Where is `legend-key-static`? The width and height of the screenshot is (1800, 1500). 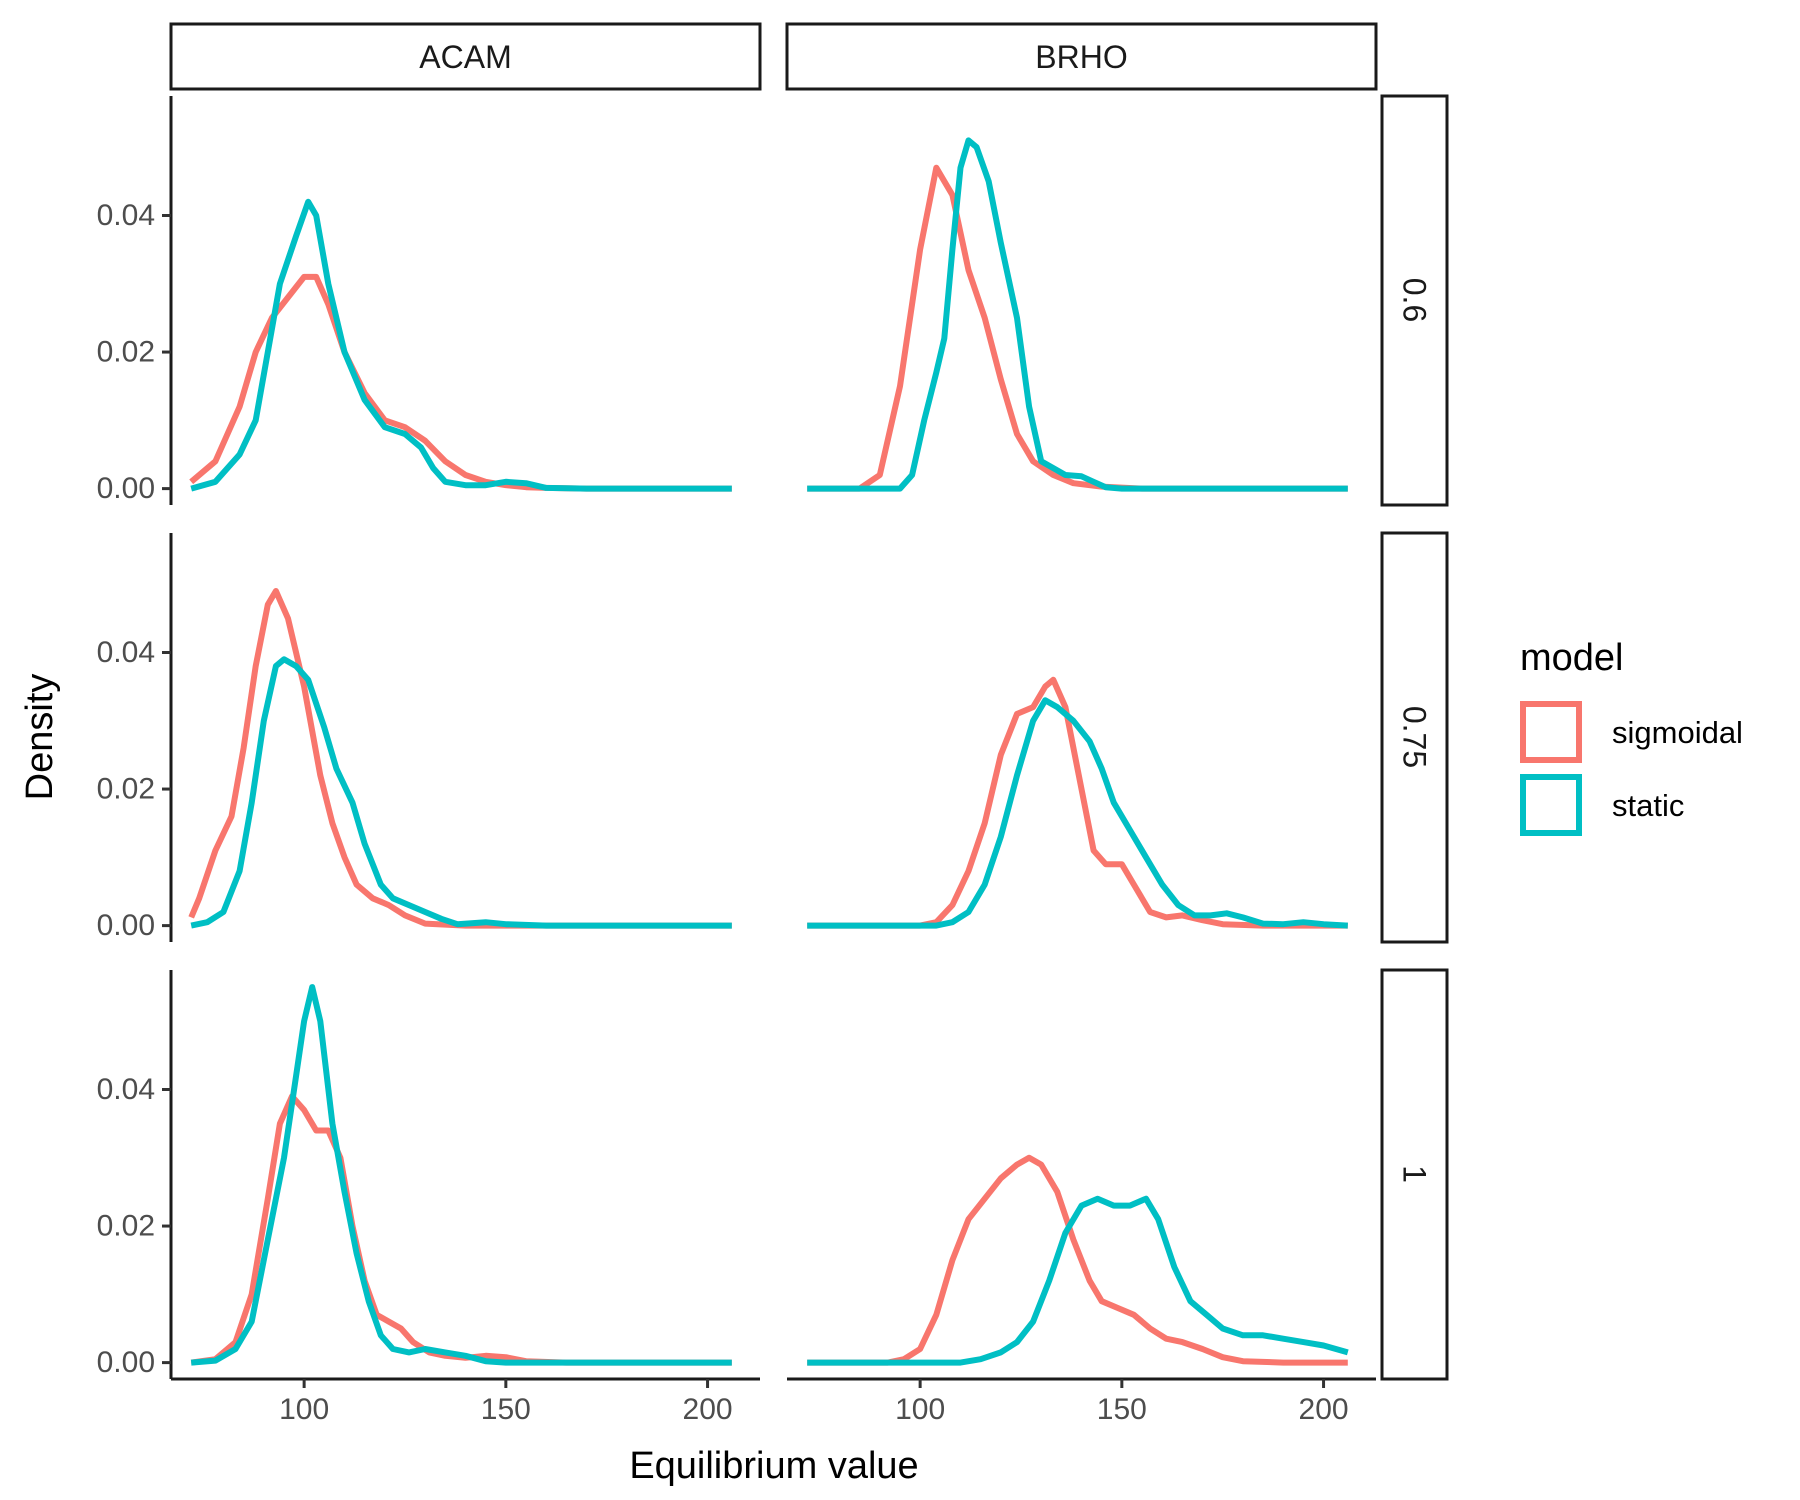 legend-key-static is located at coordinates (1551, 805).